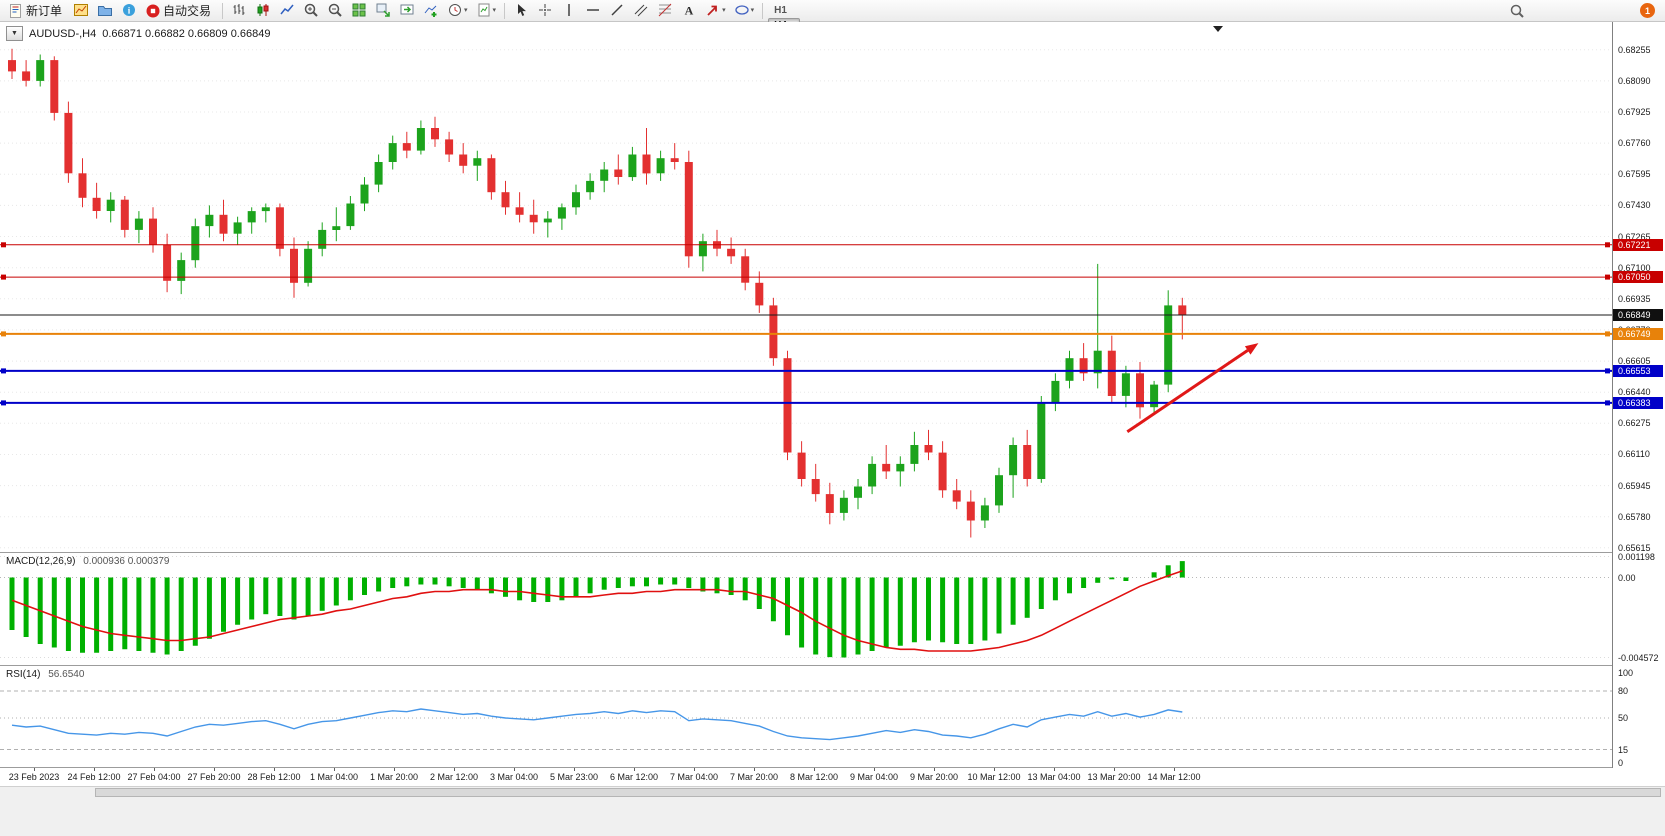  I want to click on arrows-button: ▾, so click(715, 10).